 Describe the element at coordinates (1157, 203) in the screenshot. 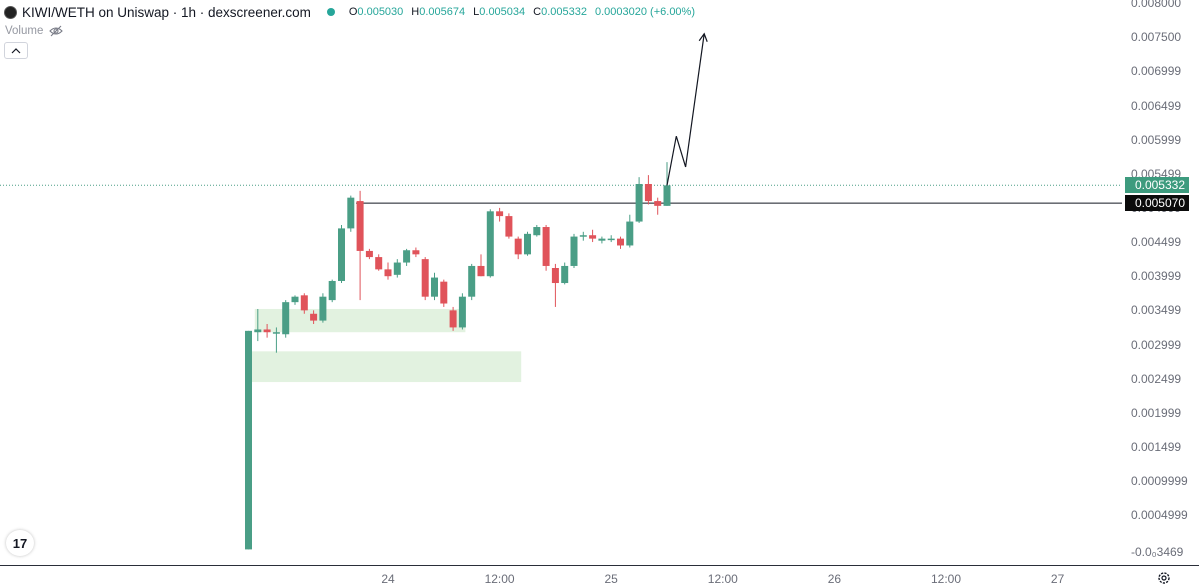

I see `horizontal-line-price-tag: 0.005070` at that location.